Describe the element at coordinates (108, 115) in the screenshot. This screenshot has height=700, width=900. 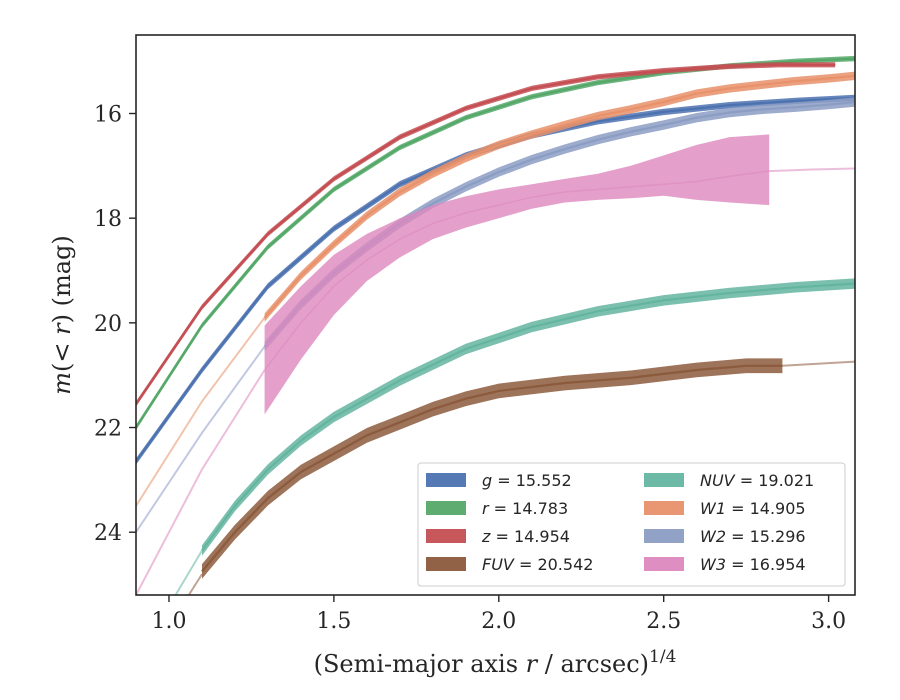
I see `y-tick-label: 16` at that location.